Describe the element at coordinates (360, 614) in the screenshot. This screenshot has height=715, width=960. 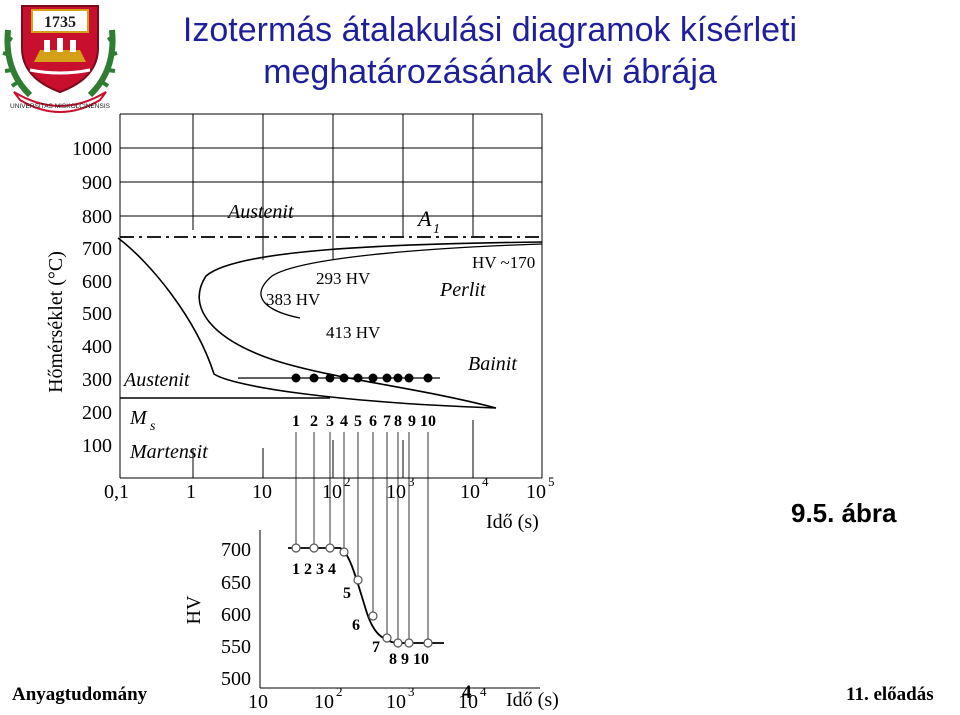
I see `hv-point-labels: 1 2 3 4 5 6 7 8 9 10` at that location.